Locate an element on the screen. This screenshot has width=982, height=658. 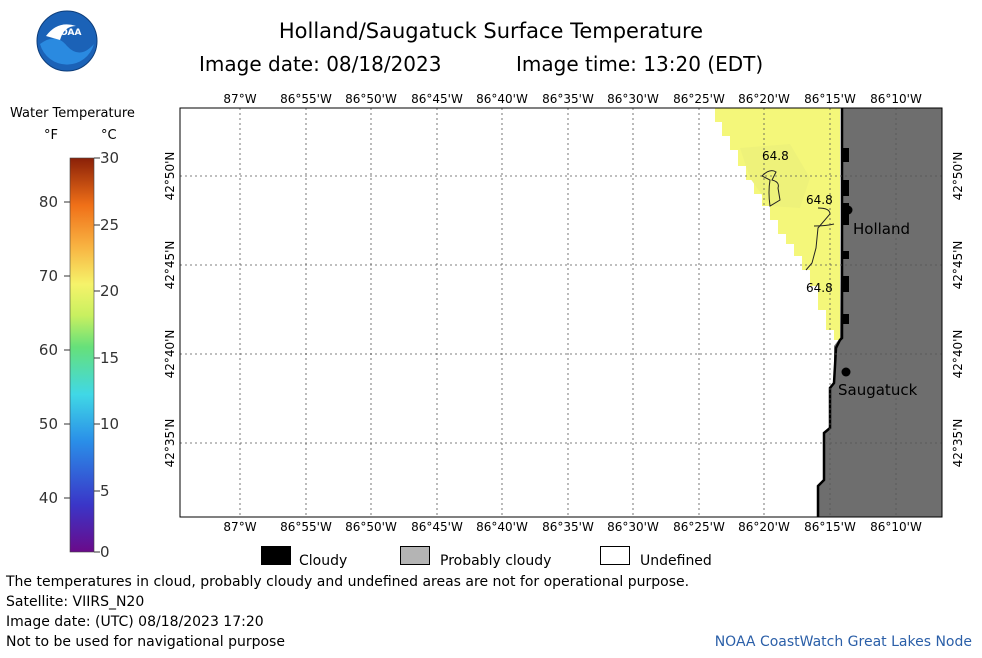
lat-label-right: 42°35'N is located at coordinates (958, 443).